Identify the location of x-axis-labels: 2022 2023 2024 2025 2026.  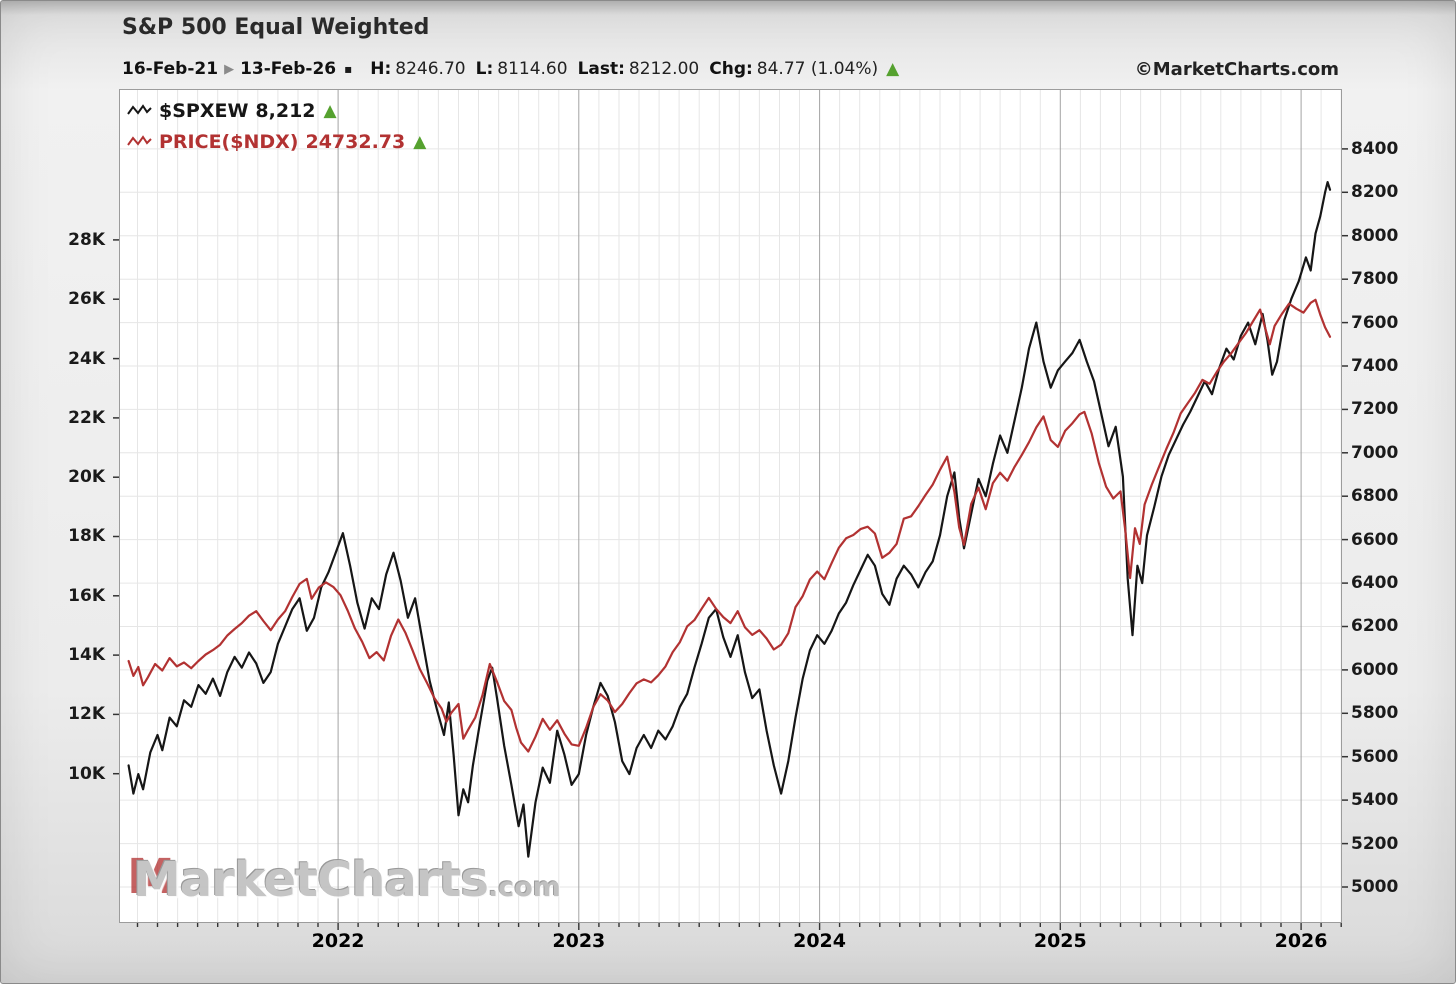
(730, 945).